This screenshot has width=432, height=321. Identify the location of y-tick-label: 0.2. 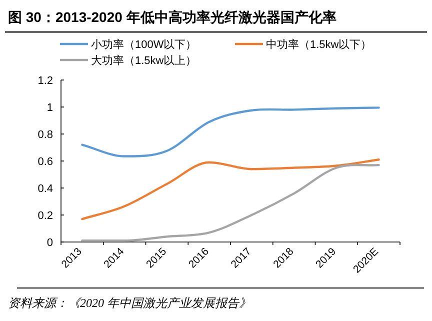
(45, 216).